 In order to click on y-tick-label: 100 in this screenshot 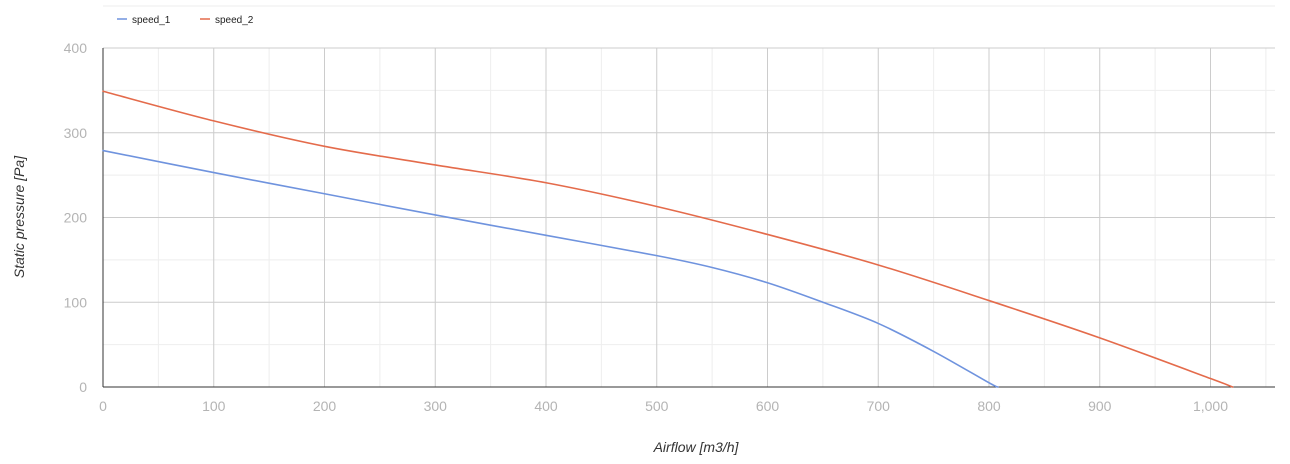, I will do `click(76, 302)`.